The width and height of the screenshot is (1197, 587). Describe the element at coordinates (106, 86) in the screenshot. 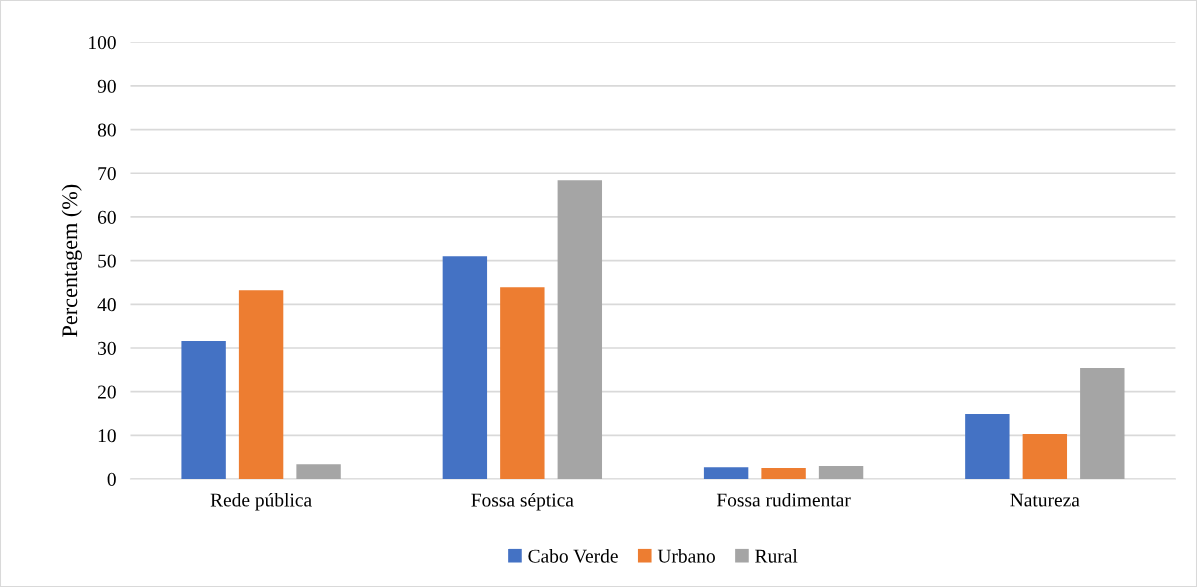

I see `y-tick-label: 90` at that location.